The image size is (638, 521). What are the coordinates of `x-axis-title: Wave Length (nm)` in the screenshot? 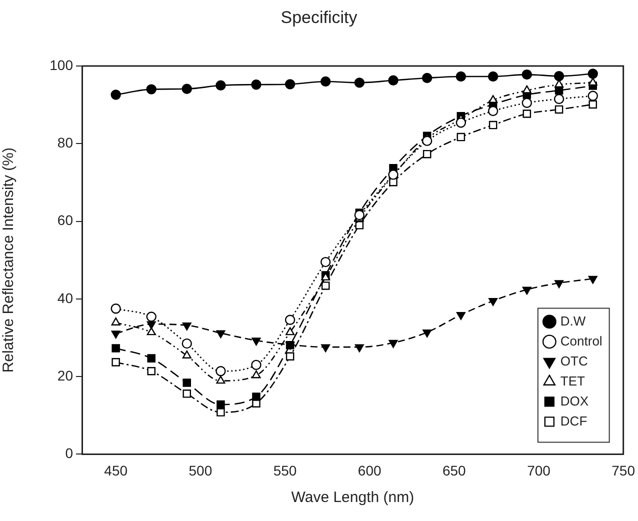 It's located at (352, 497).